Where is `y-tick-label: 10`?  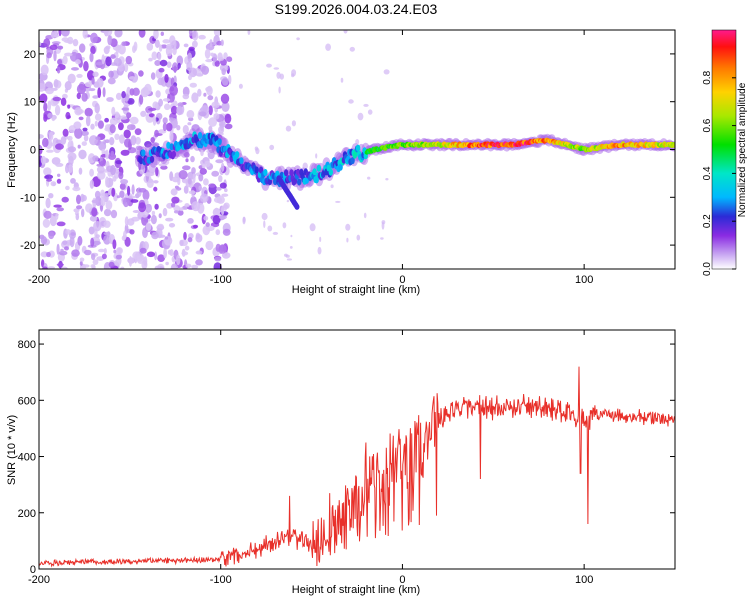 y-tick-label: 10 is located at coordinates (30, 103).